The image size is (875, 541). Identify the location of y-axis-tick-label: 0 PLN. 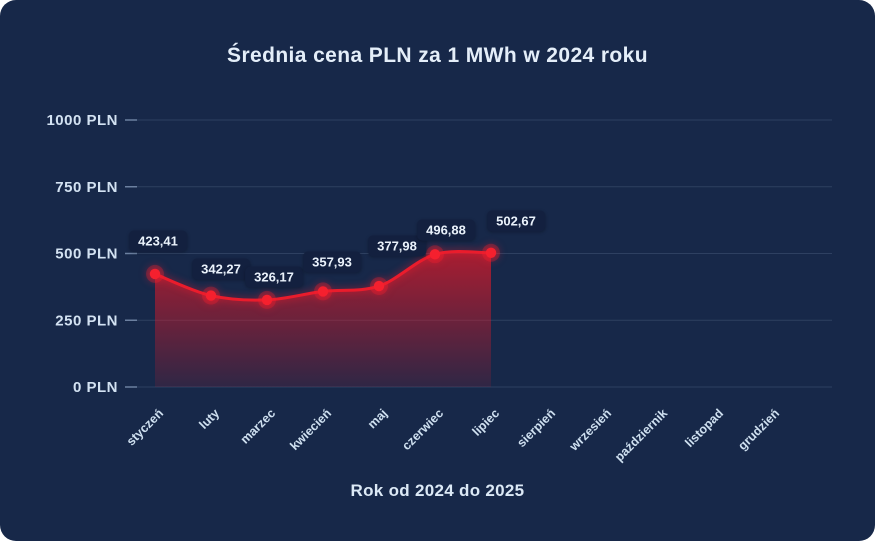
(95, 387).